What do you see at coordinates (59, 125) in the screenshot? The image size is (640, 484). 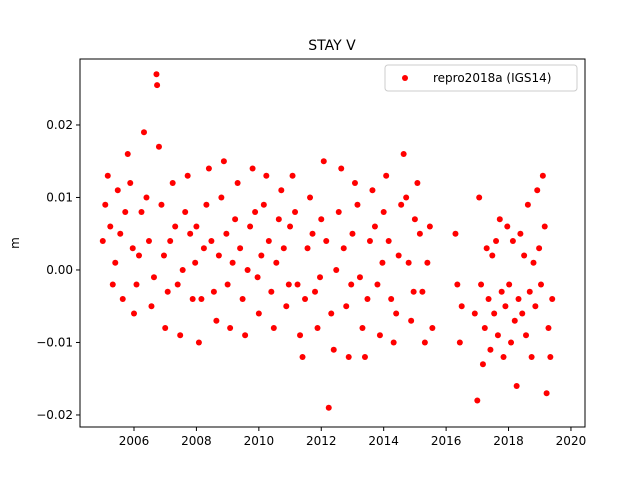 I see `y-tick-label: 0.02` at bounding box center [59, 125].